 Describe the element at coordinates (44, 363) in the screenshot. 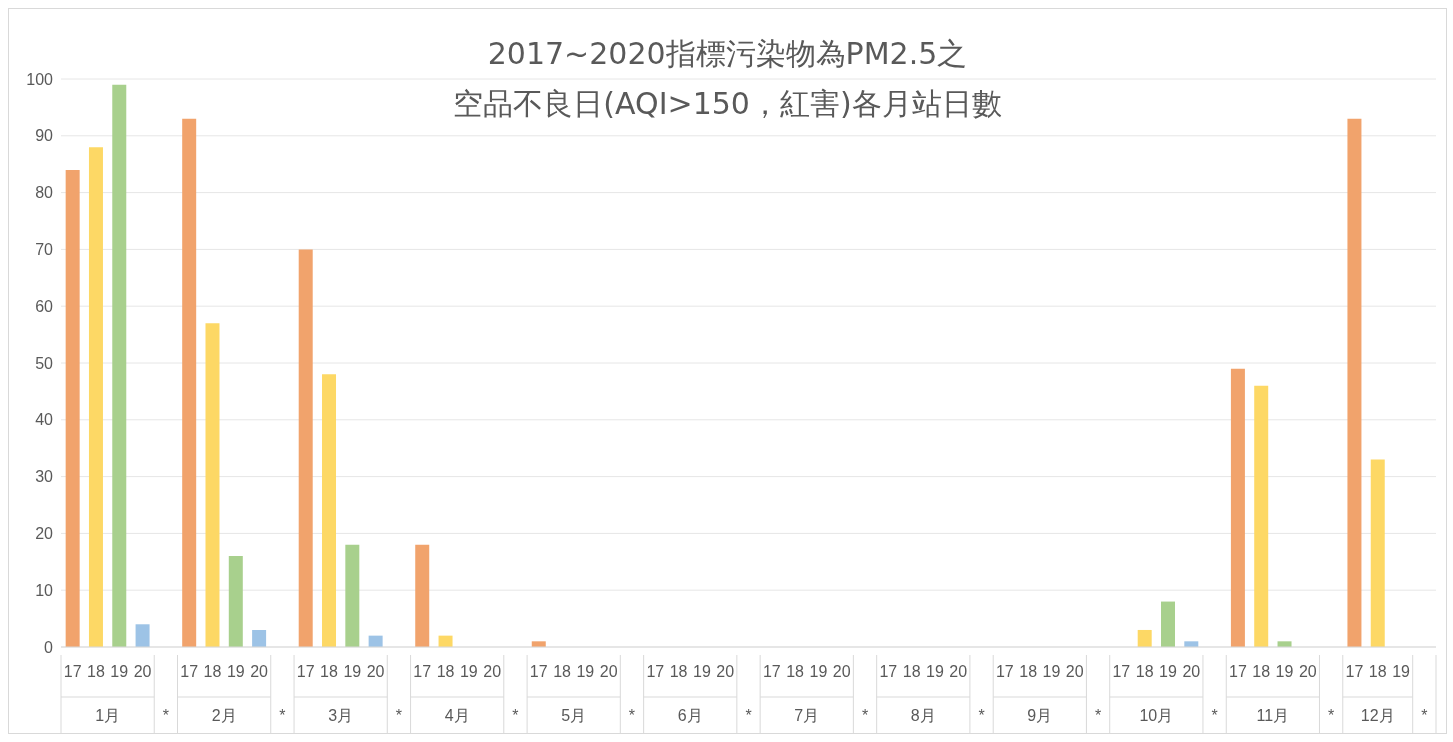

I see `y-tick-label: 50` at that location.